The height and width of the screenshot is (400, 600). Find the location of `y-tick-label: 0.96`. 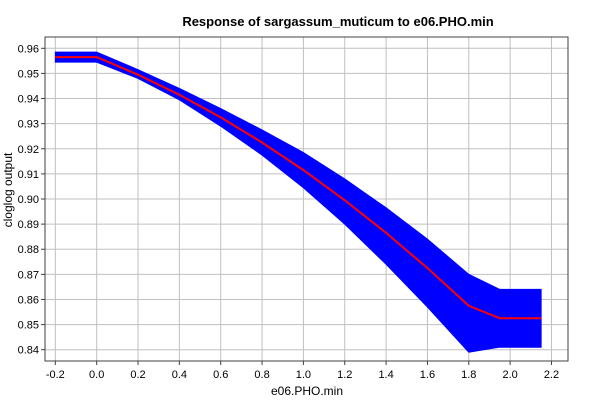

y-tick-label: 0.96 is located at coordinates (28, 49).